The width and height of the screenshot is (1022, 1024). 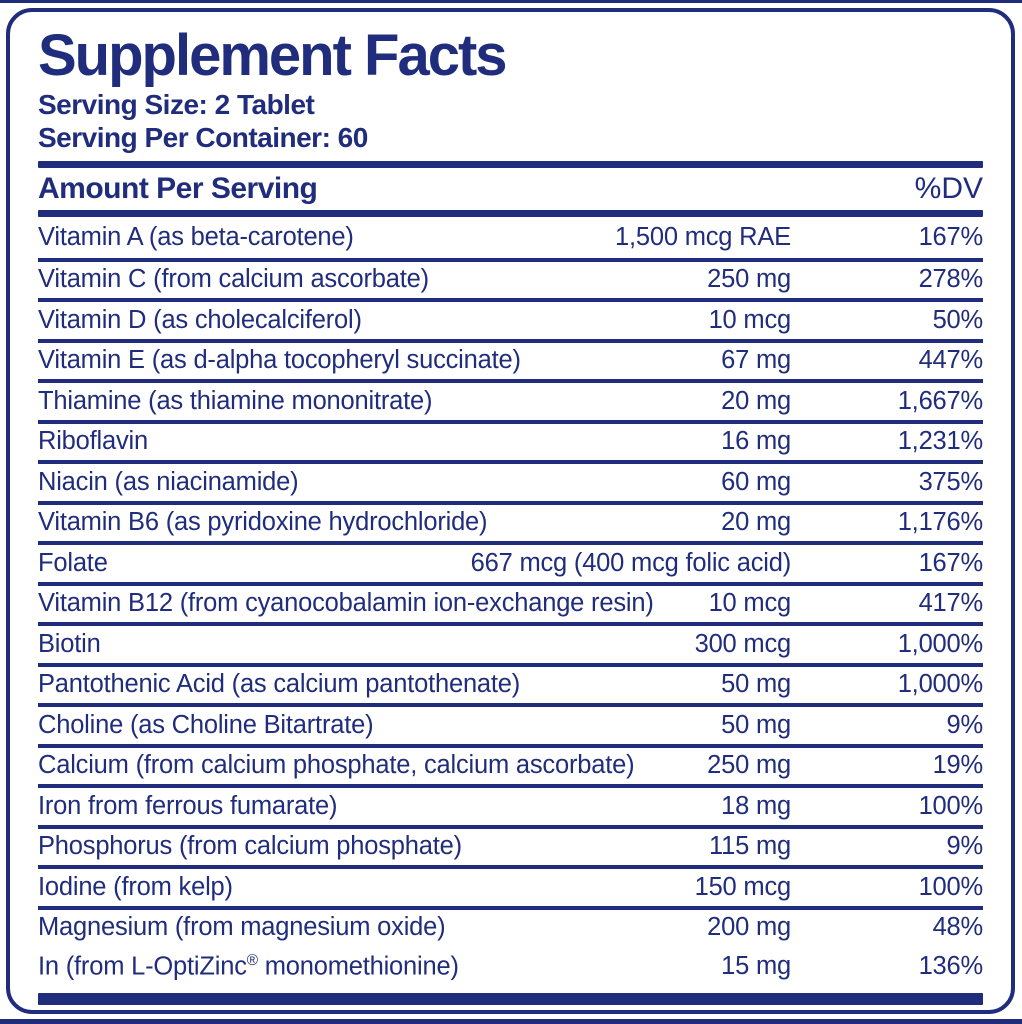 What do you see at coordinates (958, 319) in the screenshot?
I see `nutrient-dv: 50%` at bounding box center [958, 319].